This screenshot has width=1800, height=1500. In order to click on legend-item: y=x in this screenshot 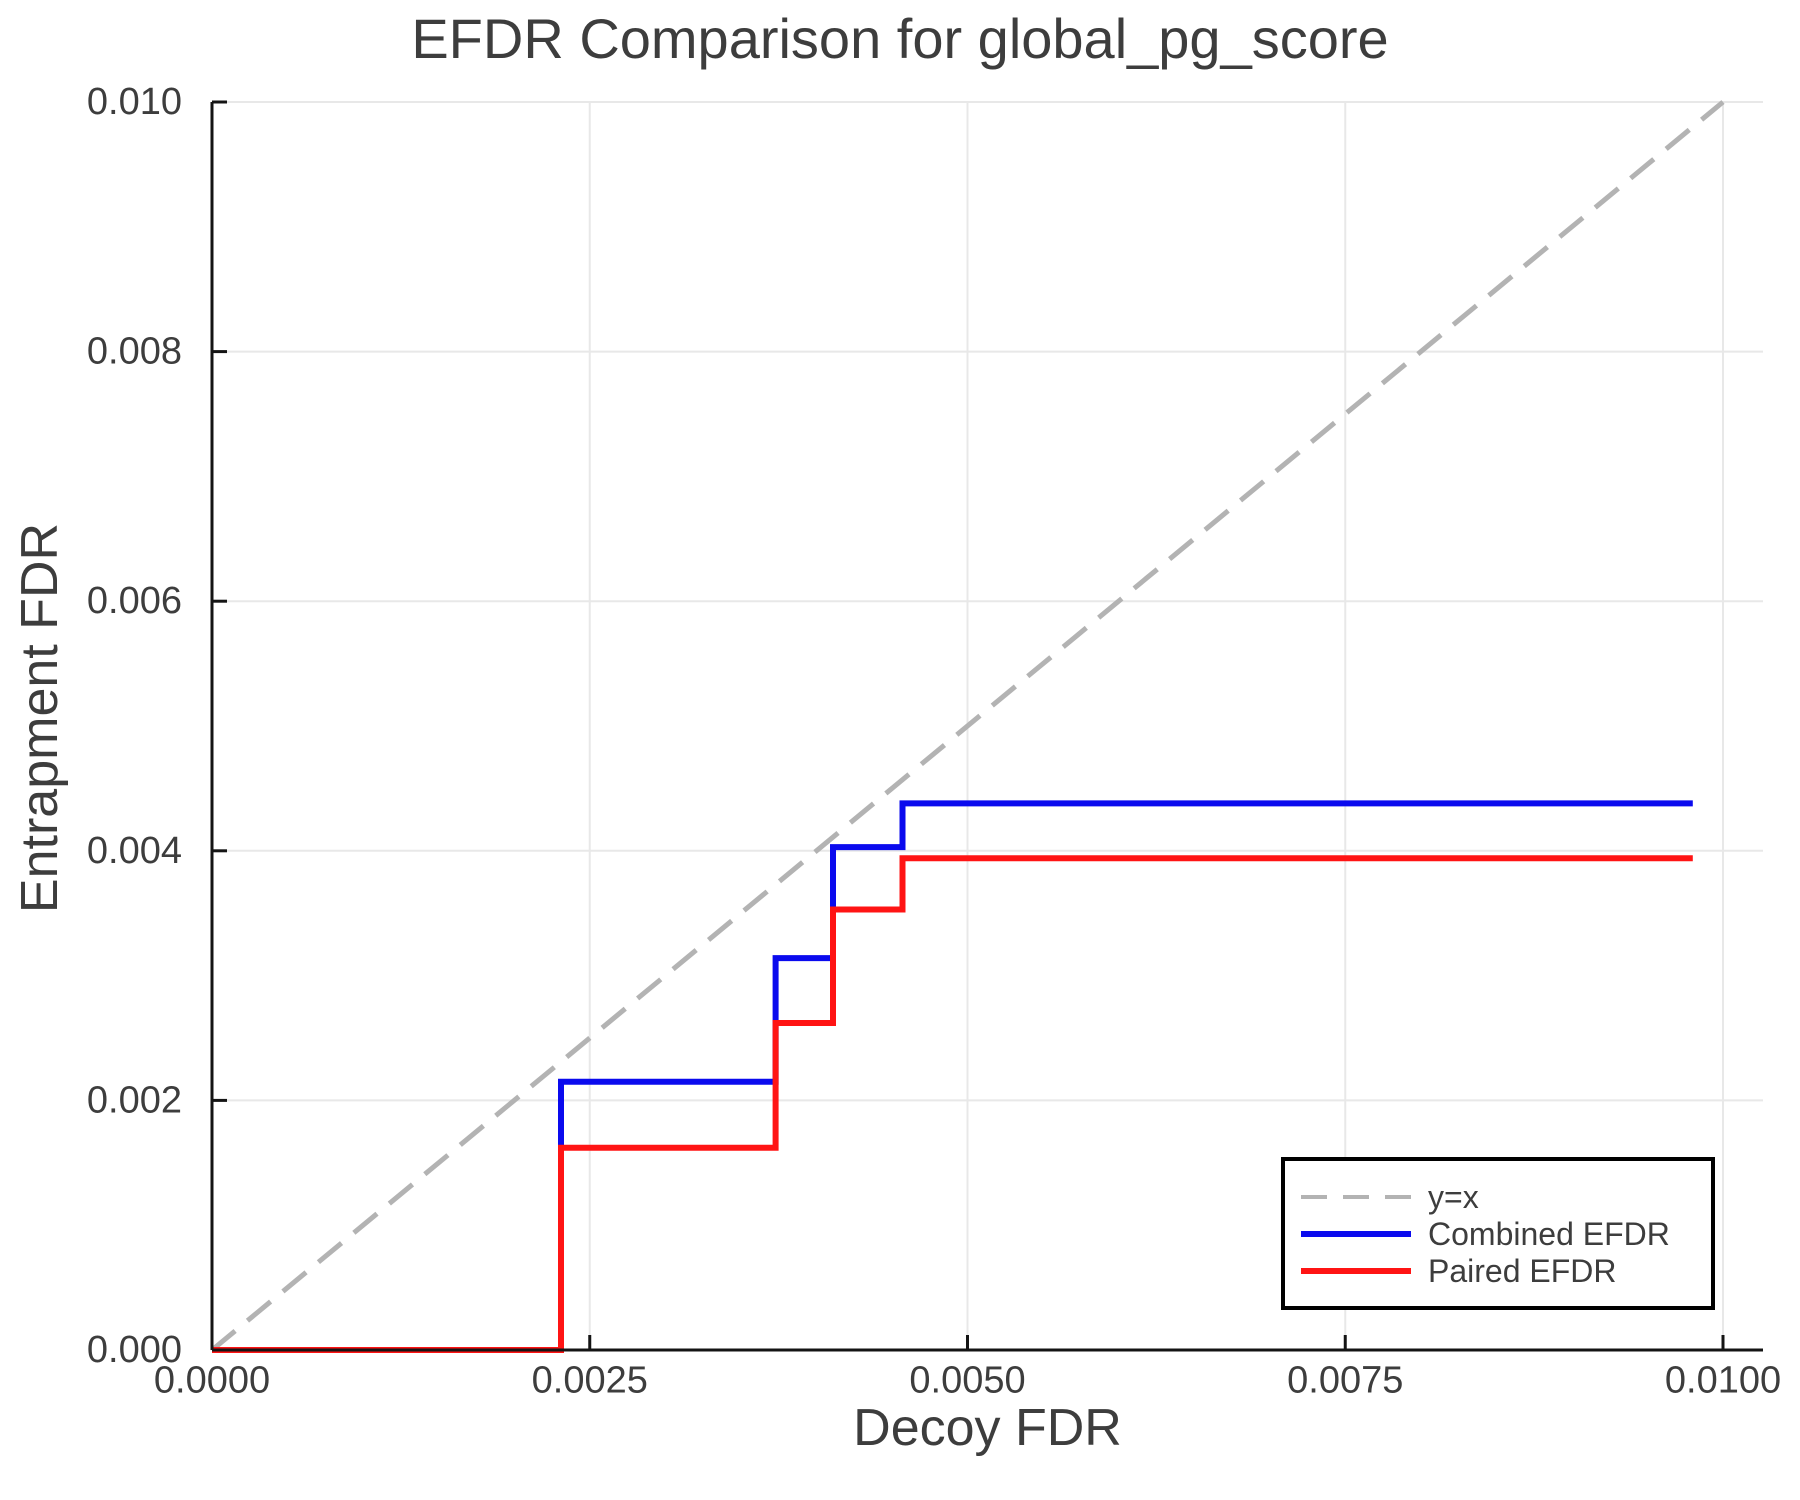, I will do `click(1390, 1197)`.